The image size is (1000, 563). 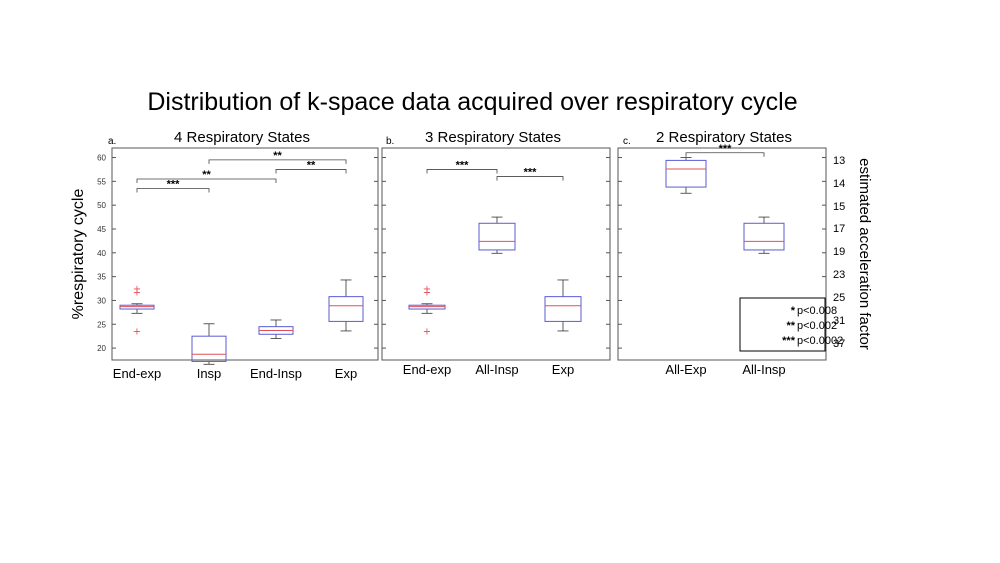 What do you see at coordinates (782, 324) in the screenshot?
I see `significance-legend-box` at bounding box center [782, 324].